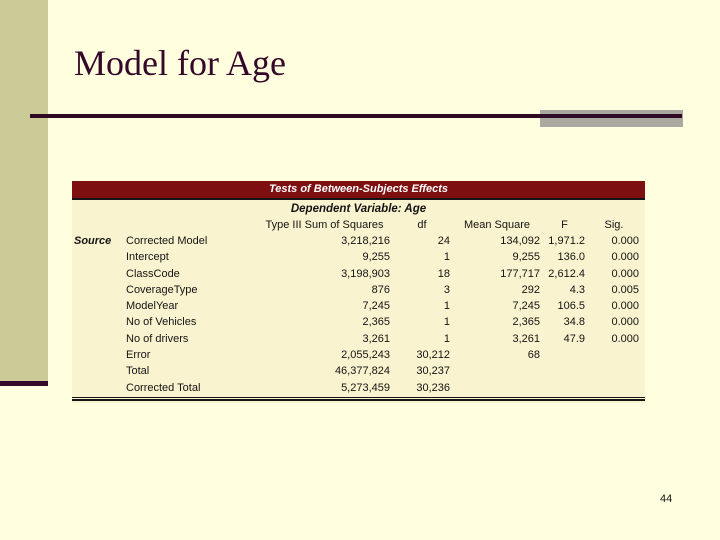 The image size is (720, 540). What do you see at coordinates (611, 118) in the screenshot?
I see `title-rule-gray-accent` at bounding box center [611, 118].